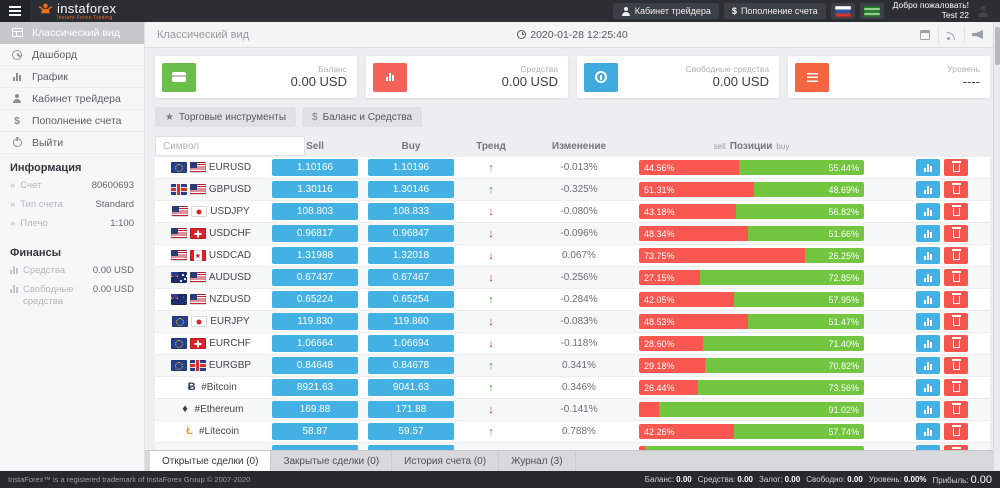 This screenshot has width=1000, height=488. Describe the element at coordinates (411, 343) in the screenshot. I see `buy-quote-button: 1.06694` at that location.